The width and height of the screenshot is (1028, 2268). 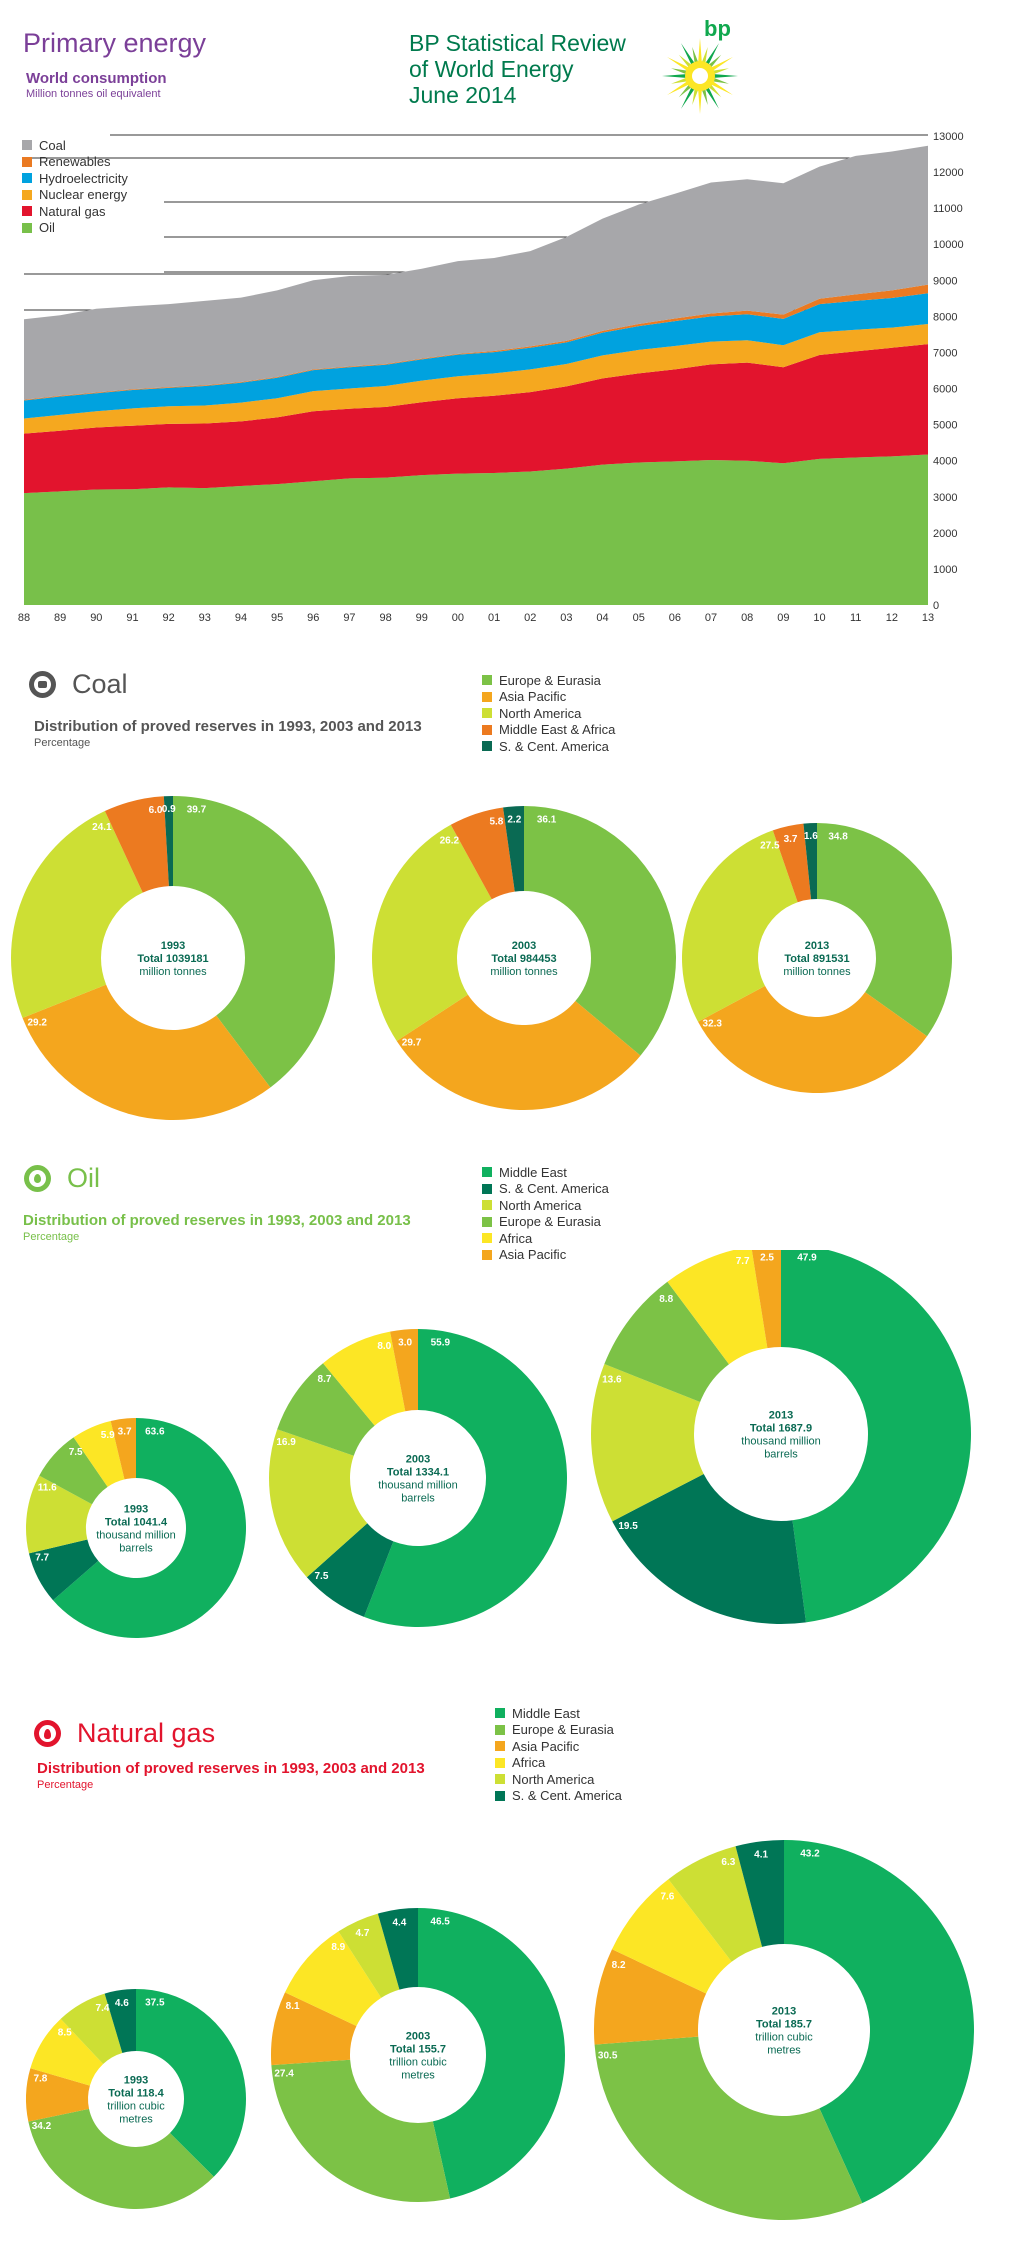 What do you see at coordinates (399, 1922) in the screenshot?
I see `donut-value-label: 4.4` at bounding box center [399, 1922].